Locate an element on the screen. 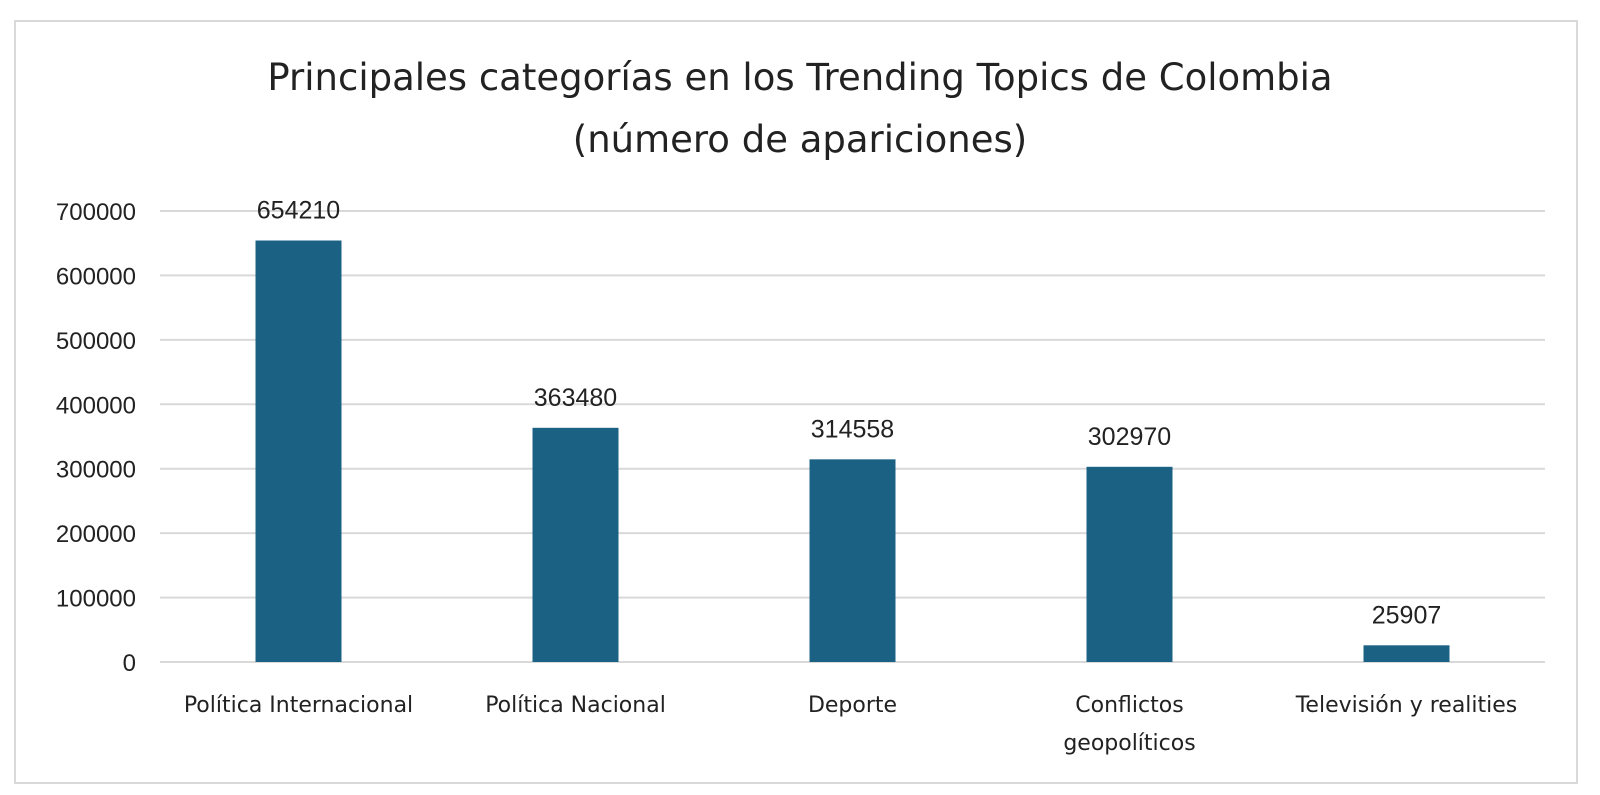  y-tick-label: 600000 is located at coordinates (96, 276).